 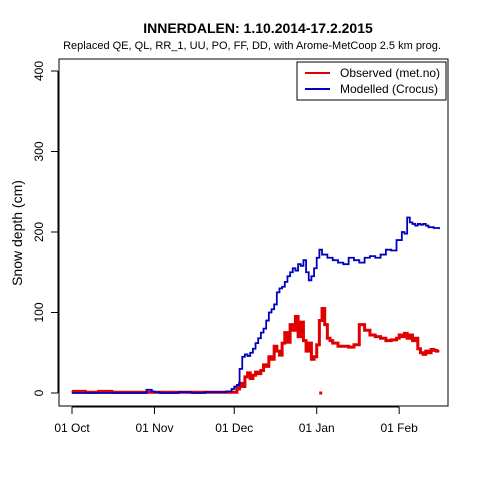 What do you see at coordinates (154, 428) in the screenshot?
I see `x-tick-label: 01 Nov` at bounding box center [154, 428].